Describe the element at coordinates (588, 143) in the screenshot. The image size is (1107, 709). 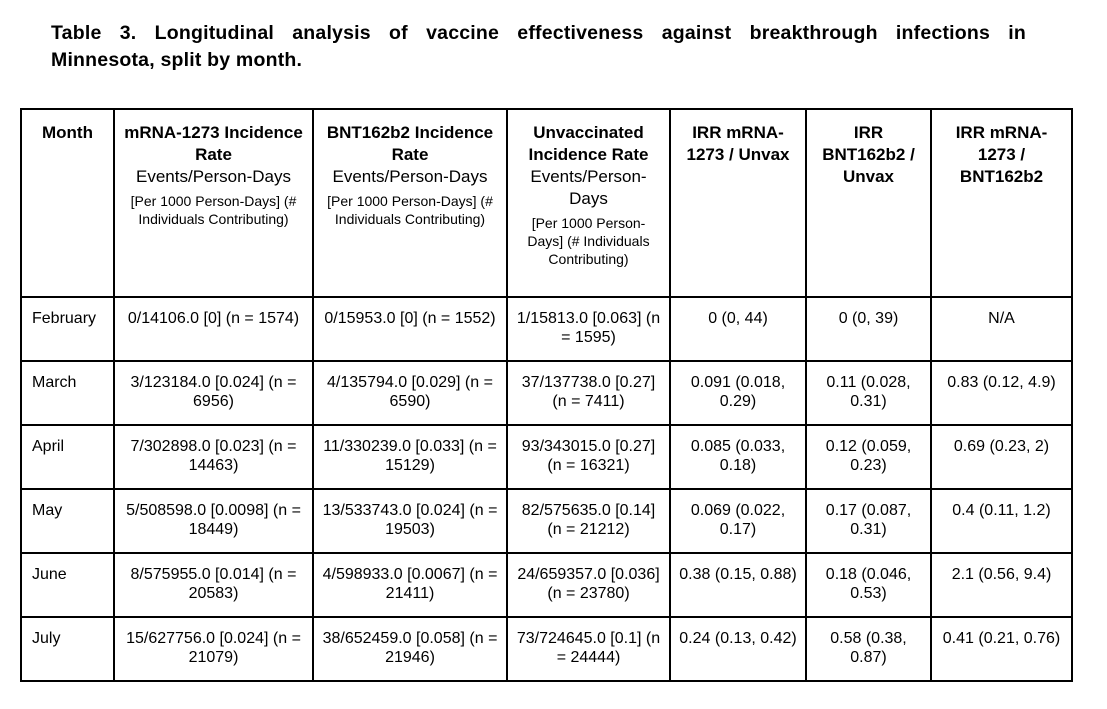
I see `header-title: Unvaccinated Incidence Rate` at that location.